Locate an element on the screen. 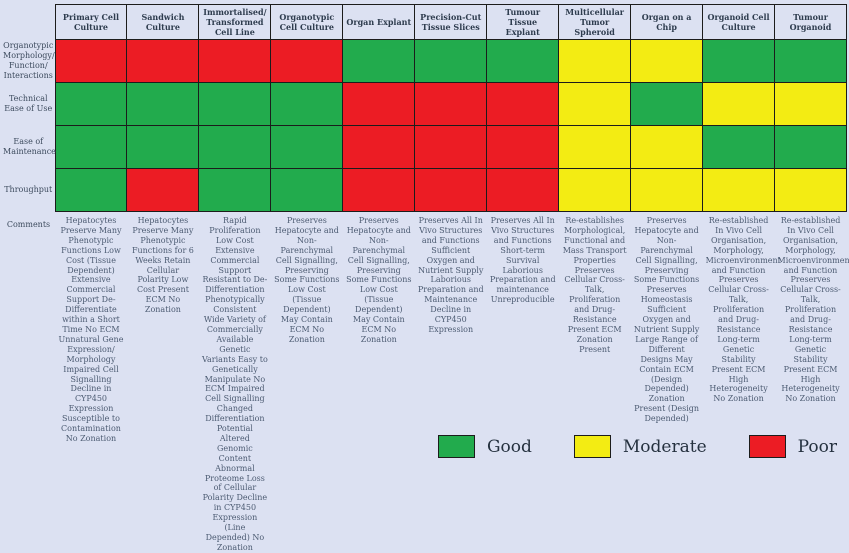 This screenshot has height=553, width=849. column-header: Immortalised/ Transformed Cell Line is located at coordinates (235, 22).